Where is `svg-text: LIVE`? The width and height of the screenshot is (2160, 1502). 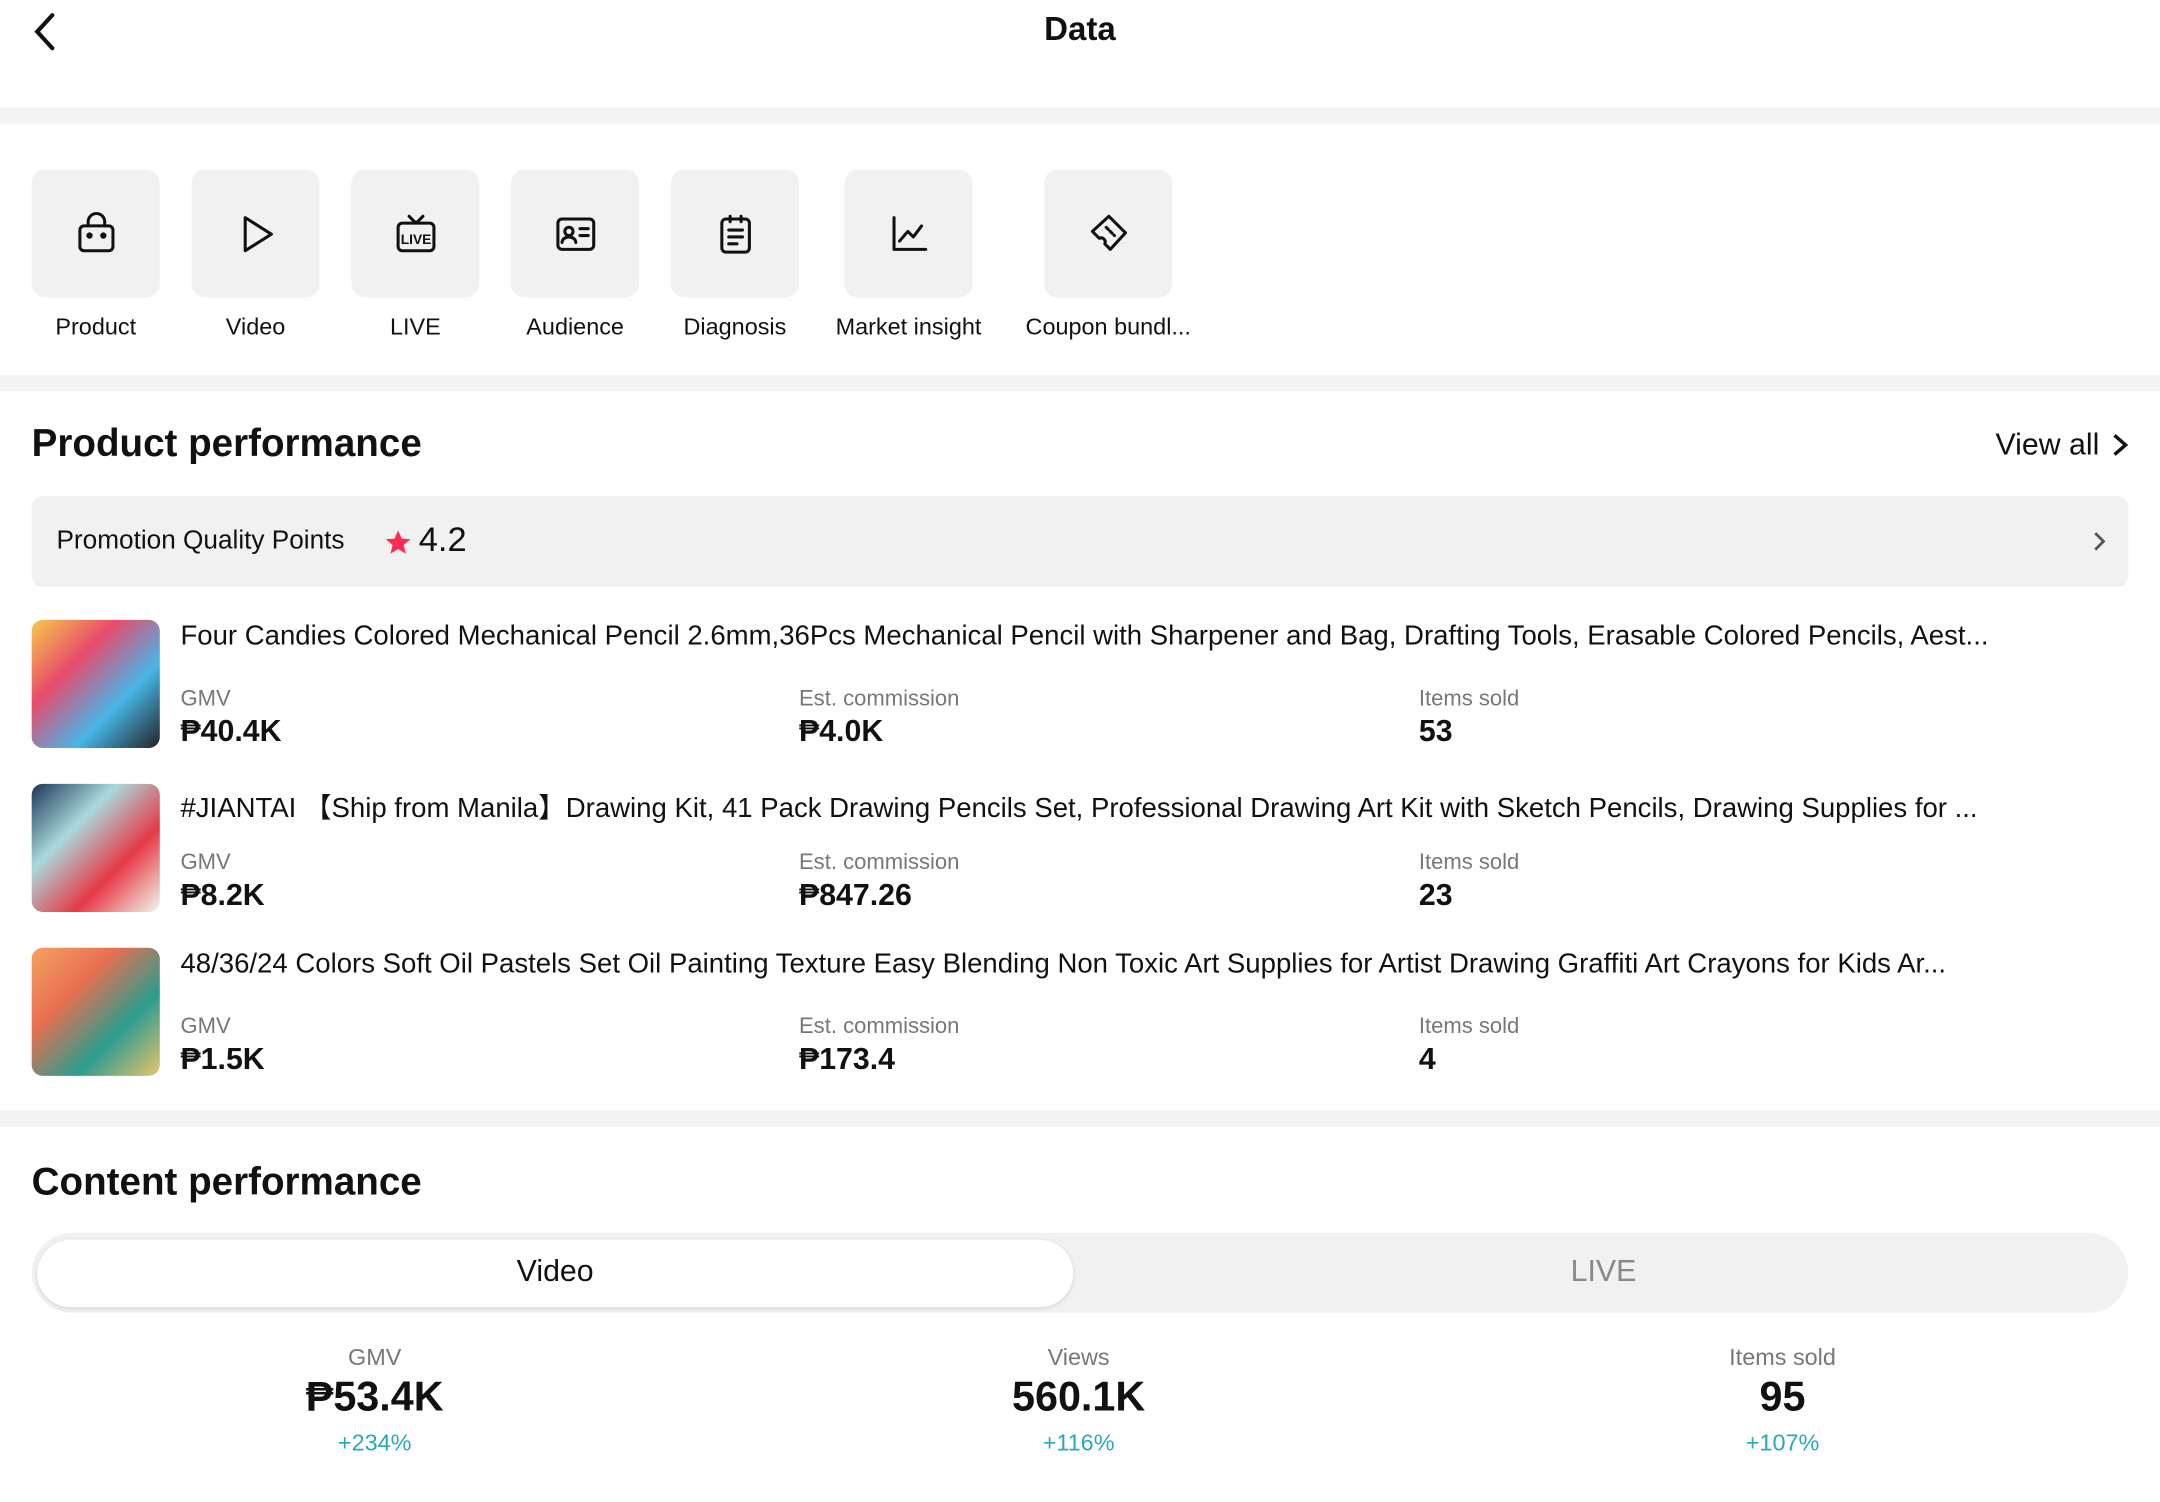
svg-text: LIVE is located at coordinates (415, 238).